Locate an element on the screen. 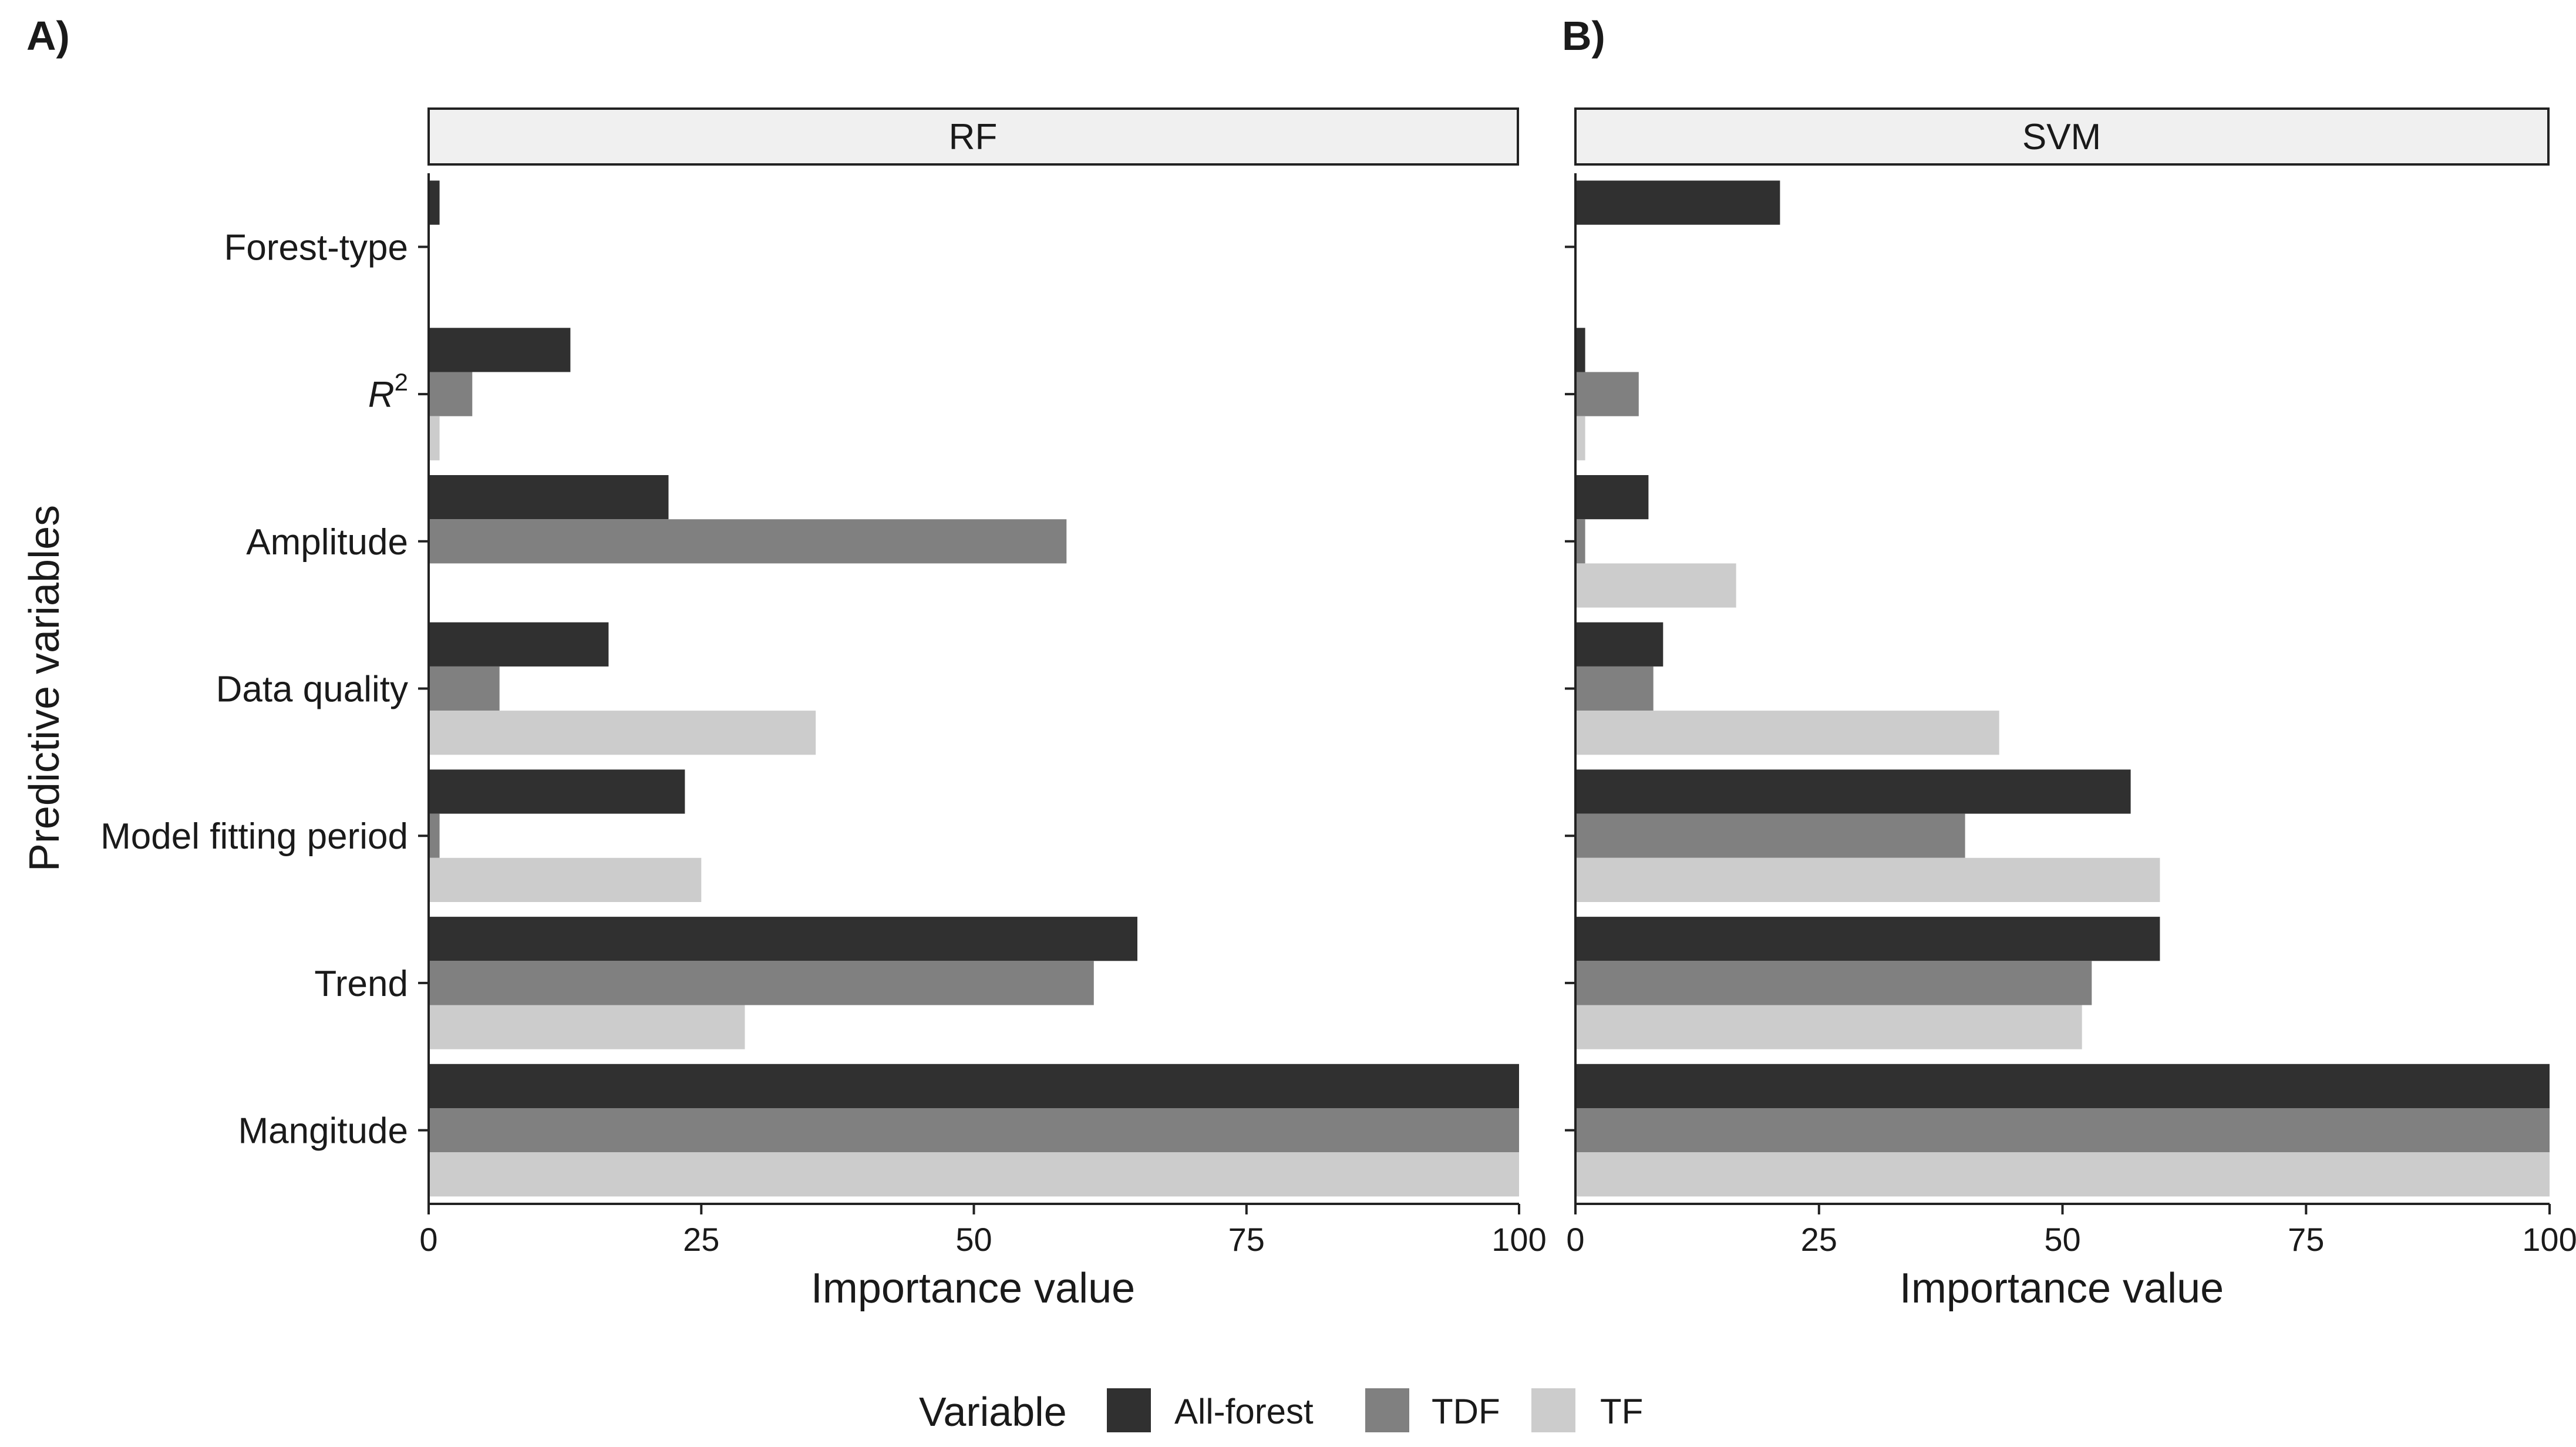 The image size is (2576, 1447). y-axis-title: Predictive variables is located at coordinates (45, 688).